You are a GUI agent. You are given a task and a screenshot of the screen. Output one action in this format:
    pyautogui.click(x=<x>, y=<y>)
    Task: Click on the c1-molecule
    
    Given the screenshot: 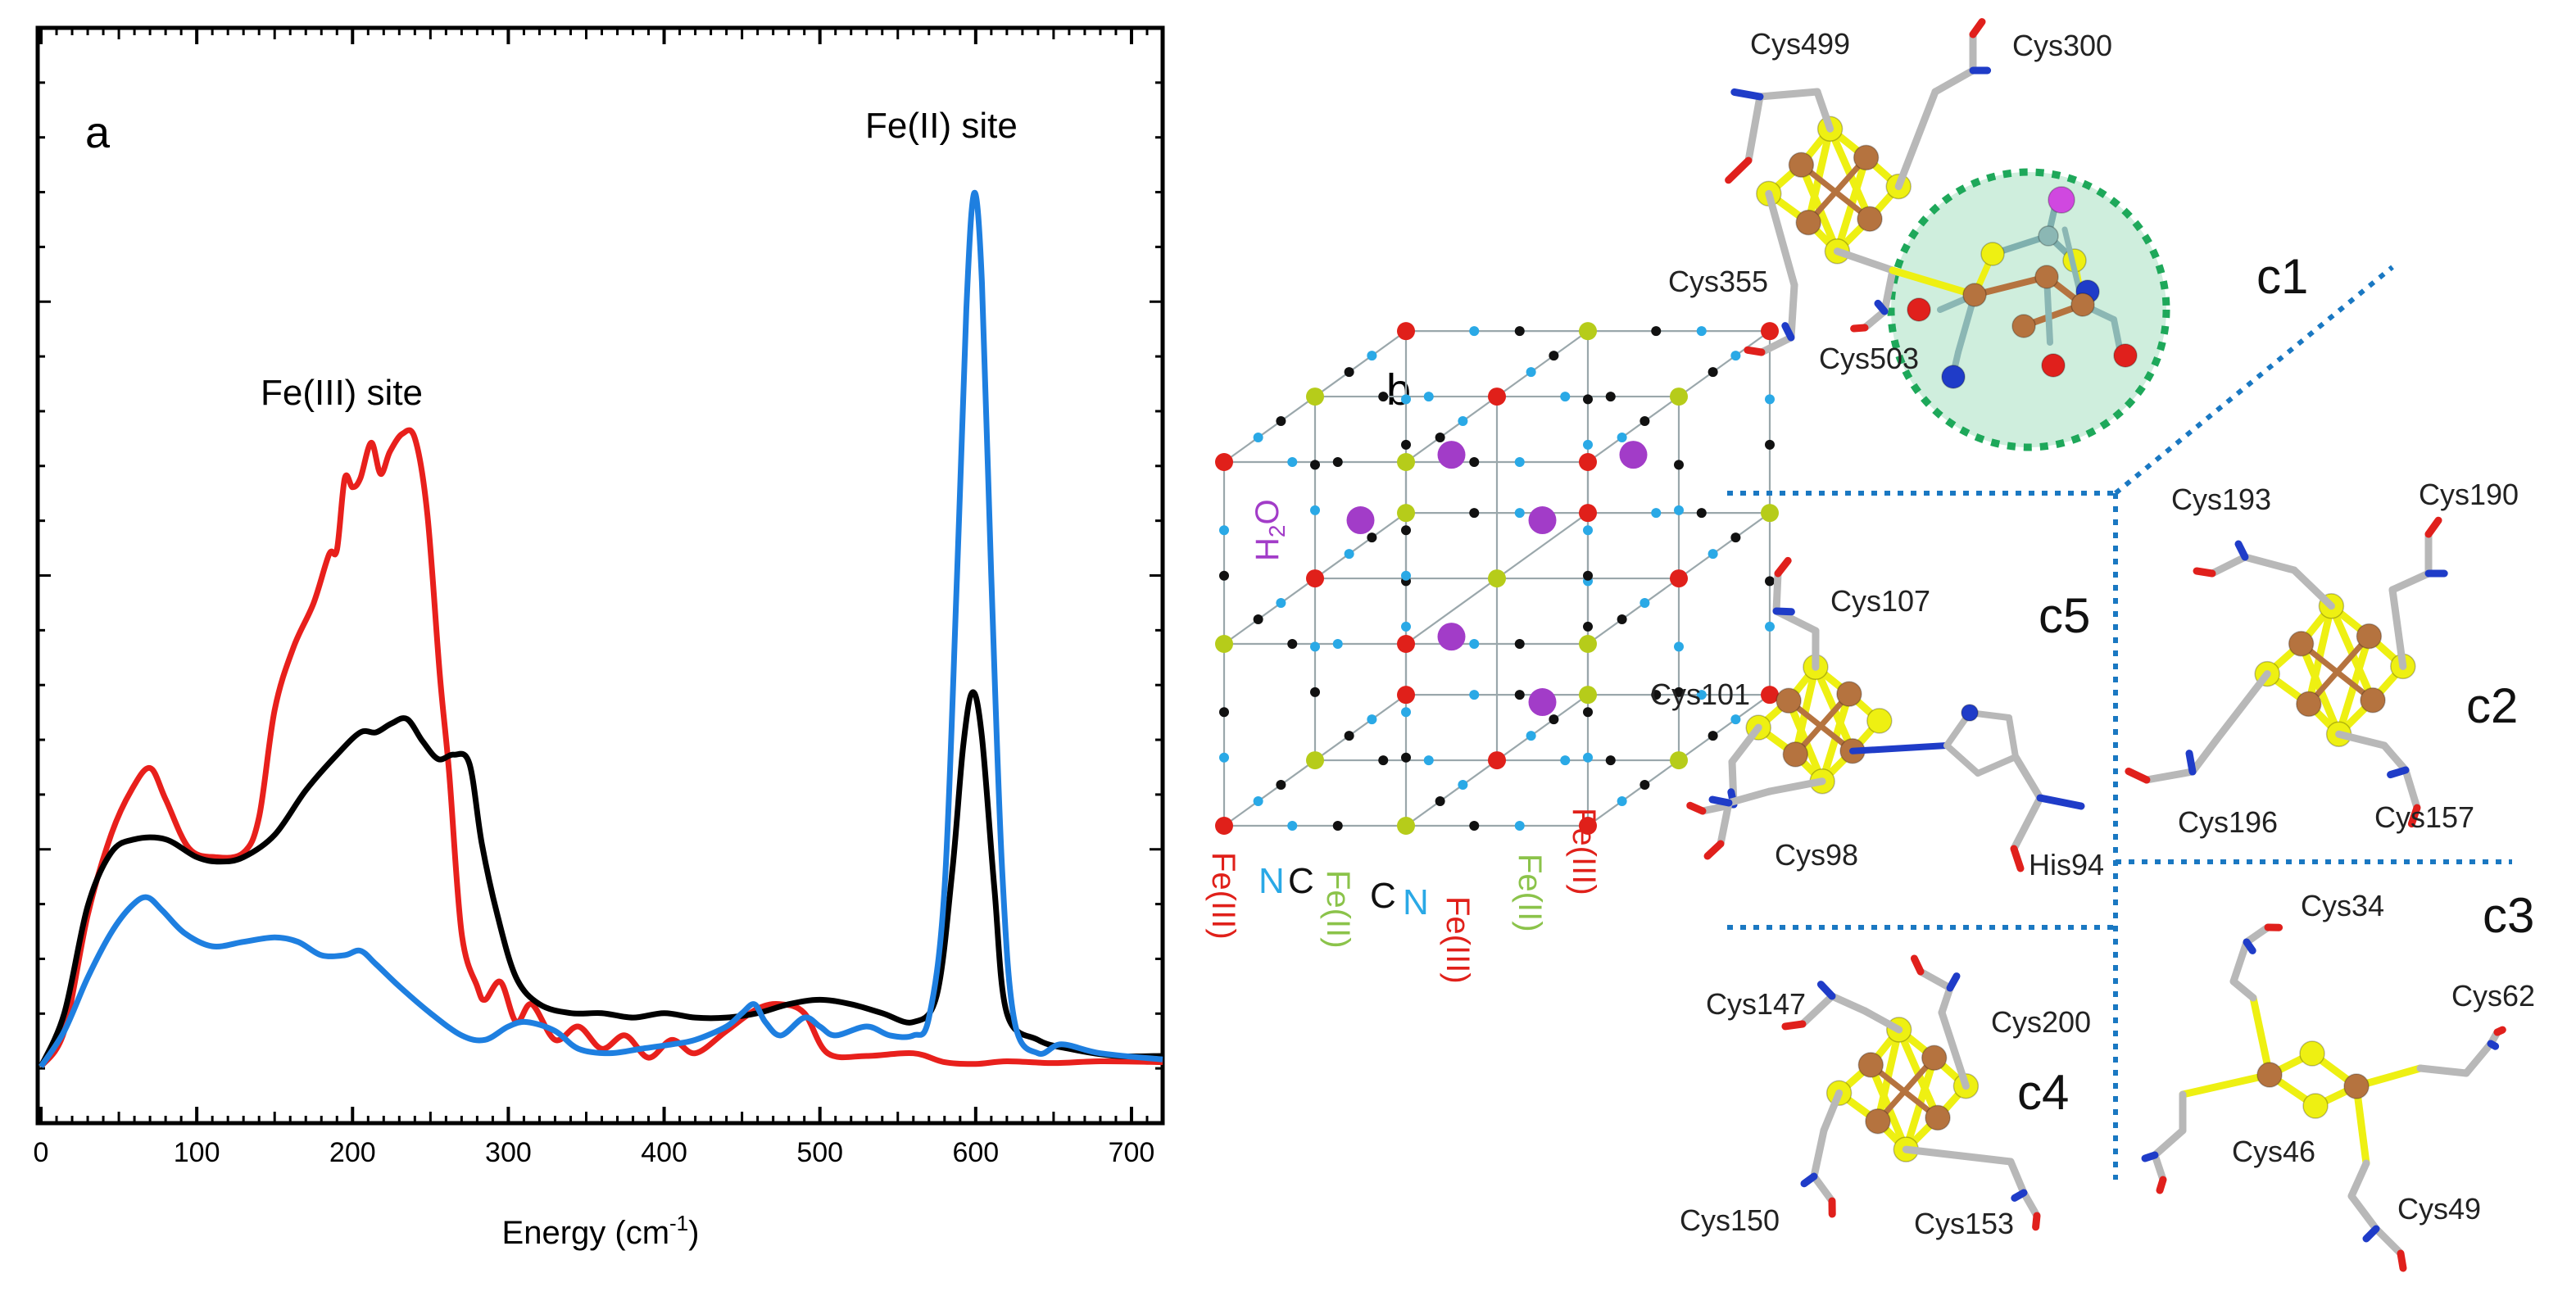 What is the action you would take?
    pyautogui.click(x=1931, y=203)
    